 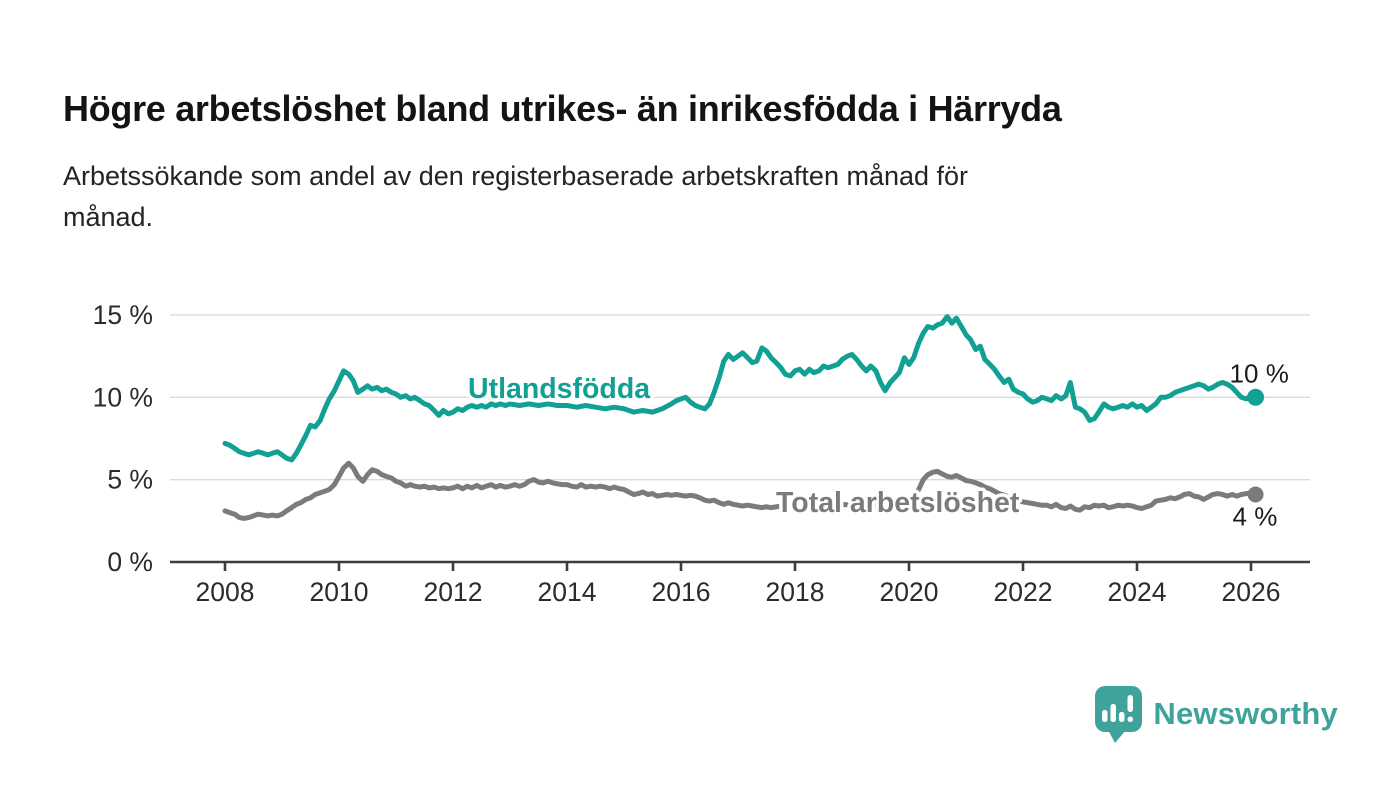 What do you see at coordinates (130, 480) in the screenshot?
I see `y-tick-label: 5 %` at bounding box center [130, 480].